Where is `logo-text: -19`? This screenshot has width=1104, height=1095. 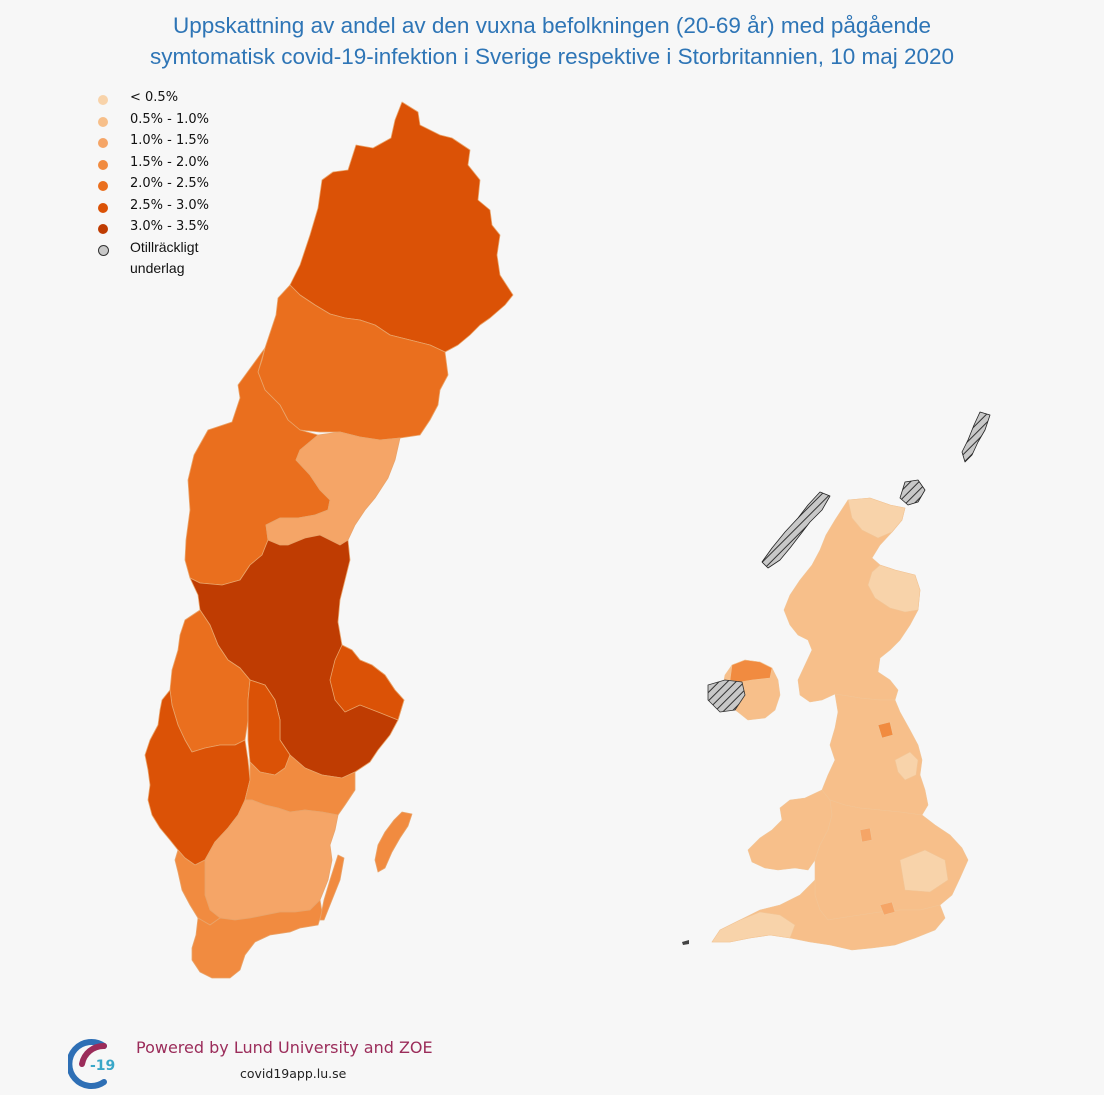 logo-text: -19 is located at coordinates (102, 1066).